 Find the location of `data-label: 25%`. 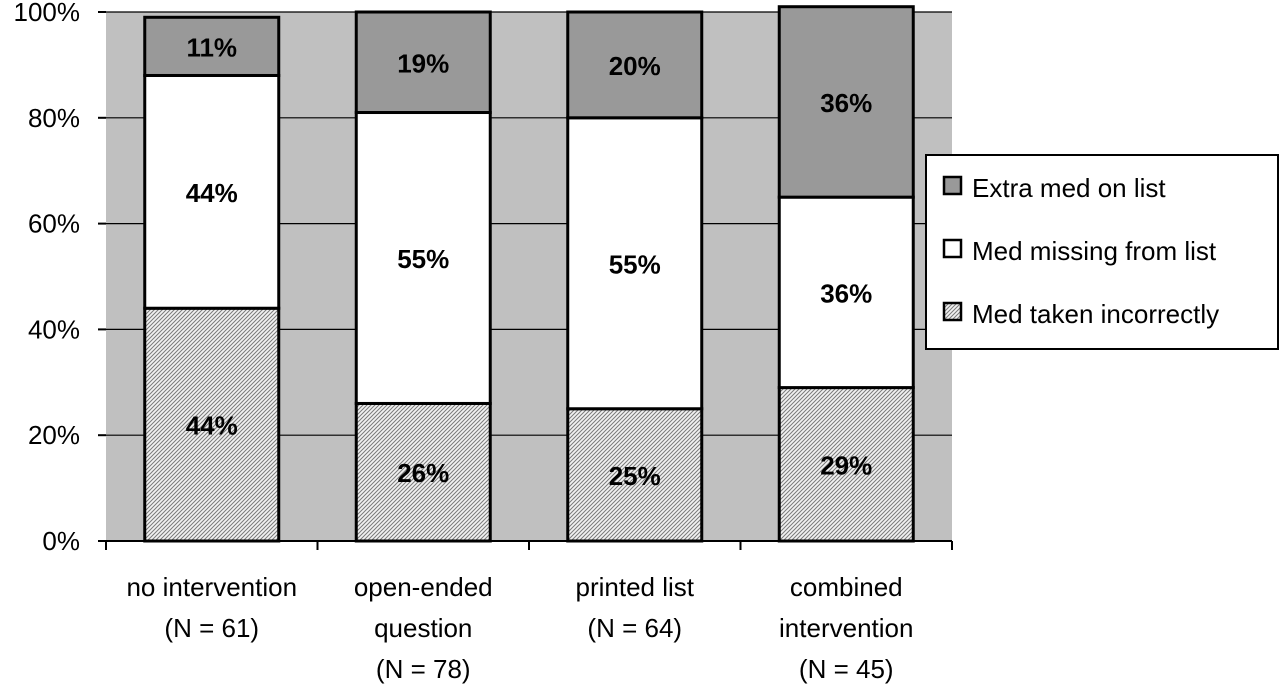

data-label: 25% is located at coordinates (635, 476).